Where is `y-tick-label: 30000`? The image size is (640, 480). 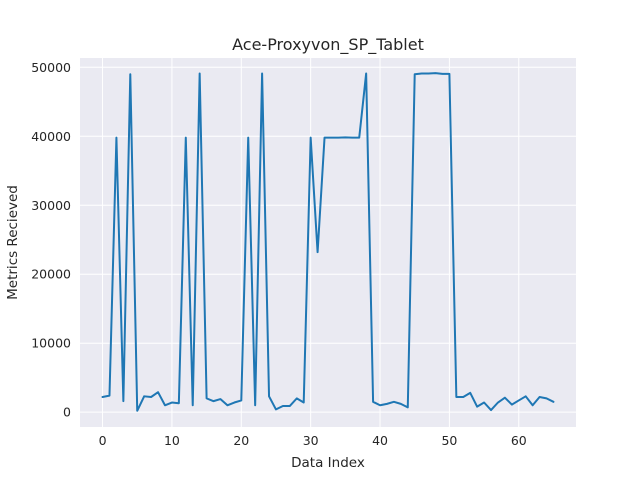
y-tick-label: 30000 is located at coordinates (51, 205).